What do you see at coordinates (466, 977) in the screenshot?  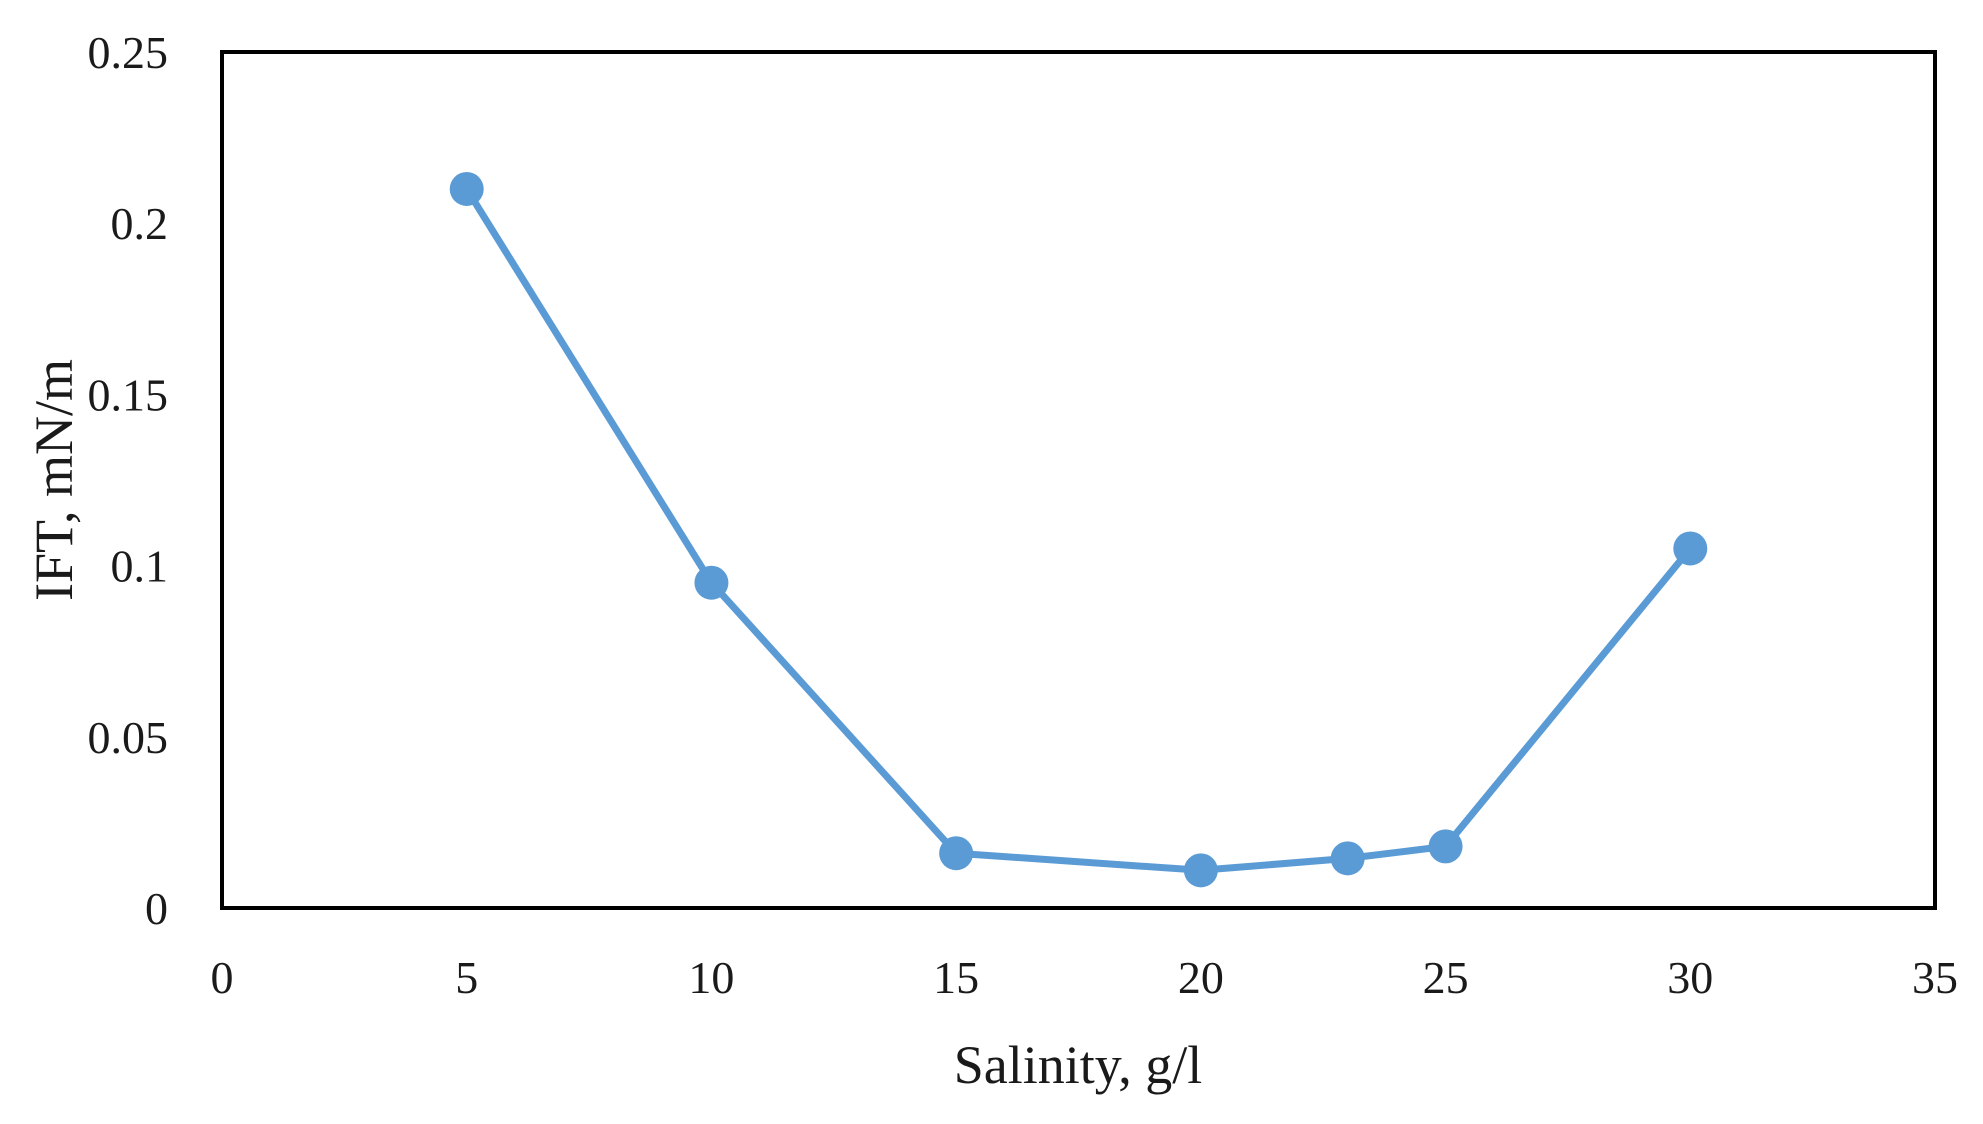 I see `x-tick-label: 5` at bounding box center [466, 977].